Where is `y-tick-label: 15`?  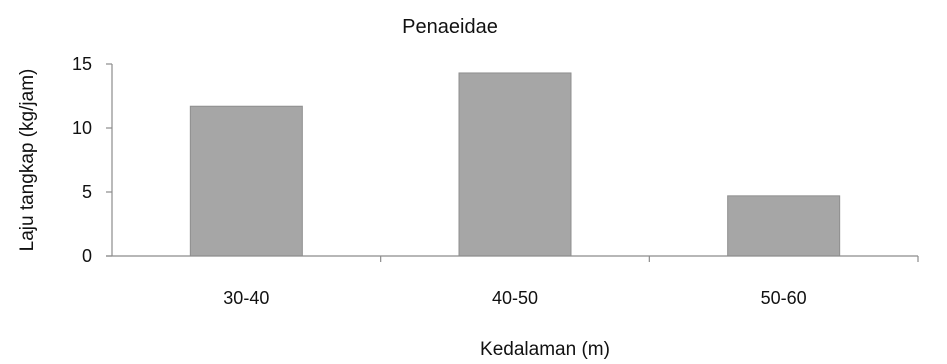
y-tick-label: 15 is located at coordinates (82, 64).